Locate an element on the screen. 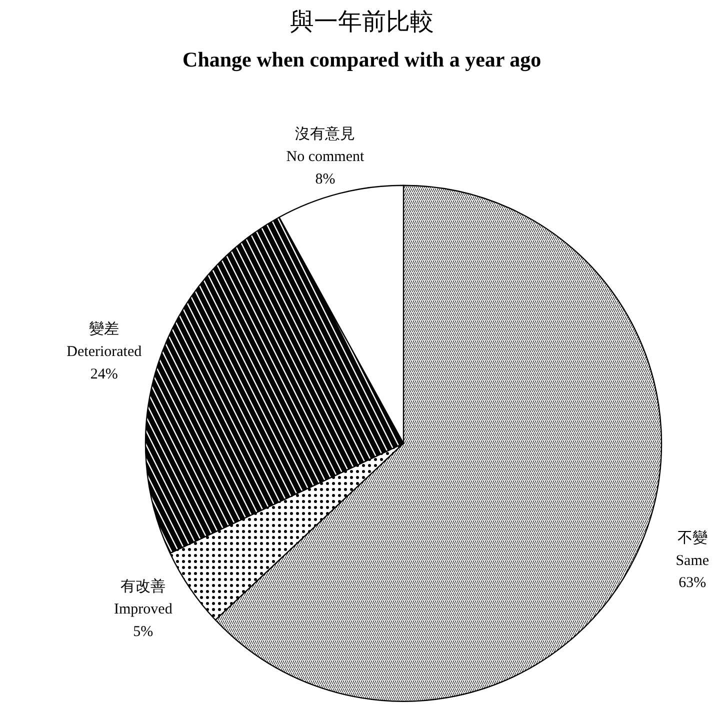 This screenshot has width=723, height=724. slice-label: 有改善 Improved is located at coordinates (143, 598).